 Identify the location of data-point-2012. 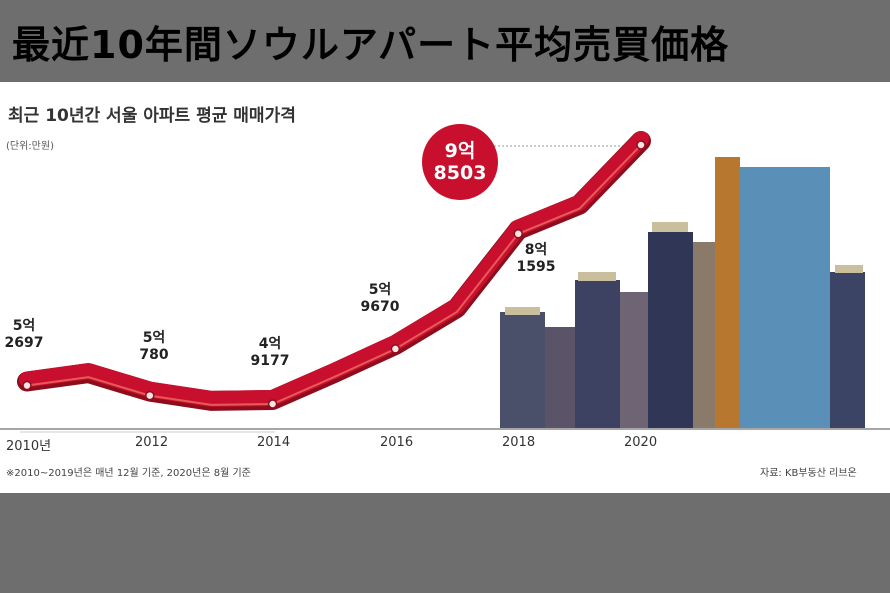
(150, 395).